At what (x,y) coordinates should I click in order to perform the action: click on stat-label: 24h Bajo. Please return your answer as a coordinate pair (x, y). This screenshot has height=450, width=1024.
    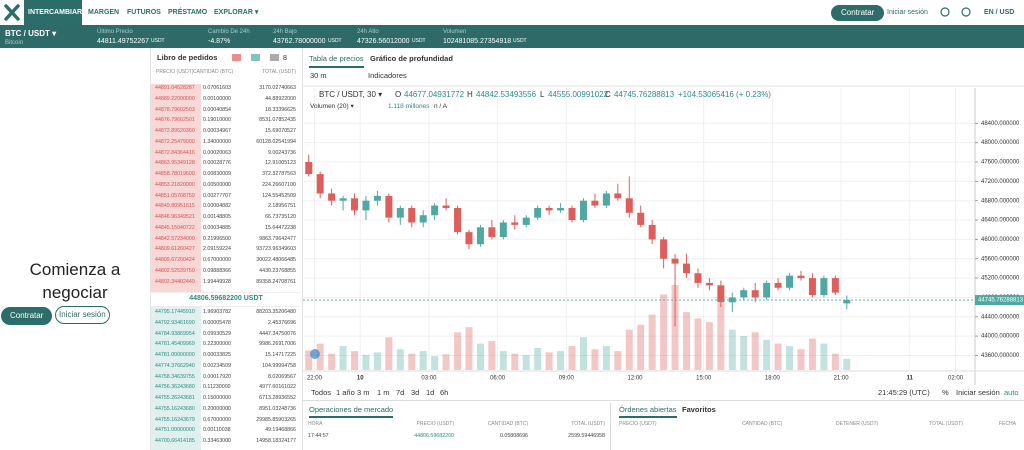
    Looking at the image, I should click on (285, 32).